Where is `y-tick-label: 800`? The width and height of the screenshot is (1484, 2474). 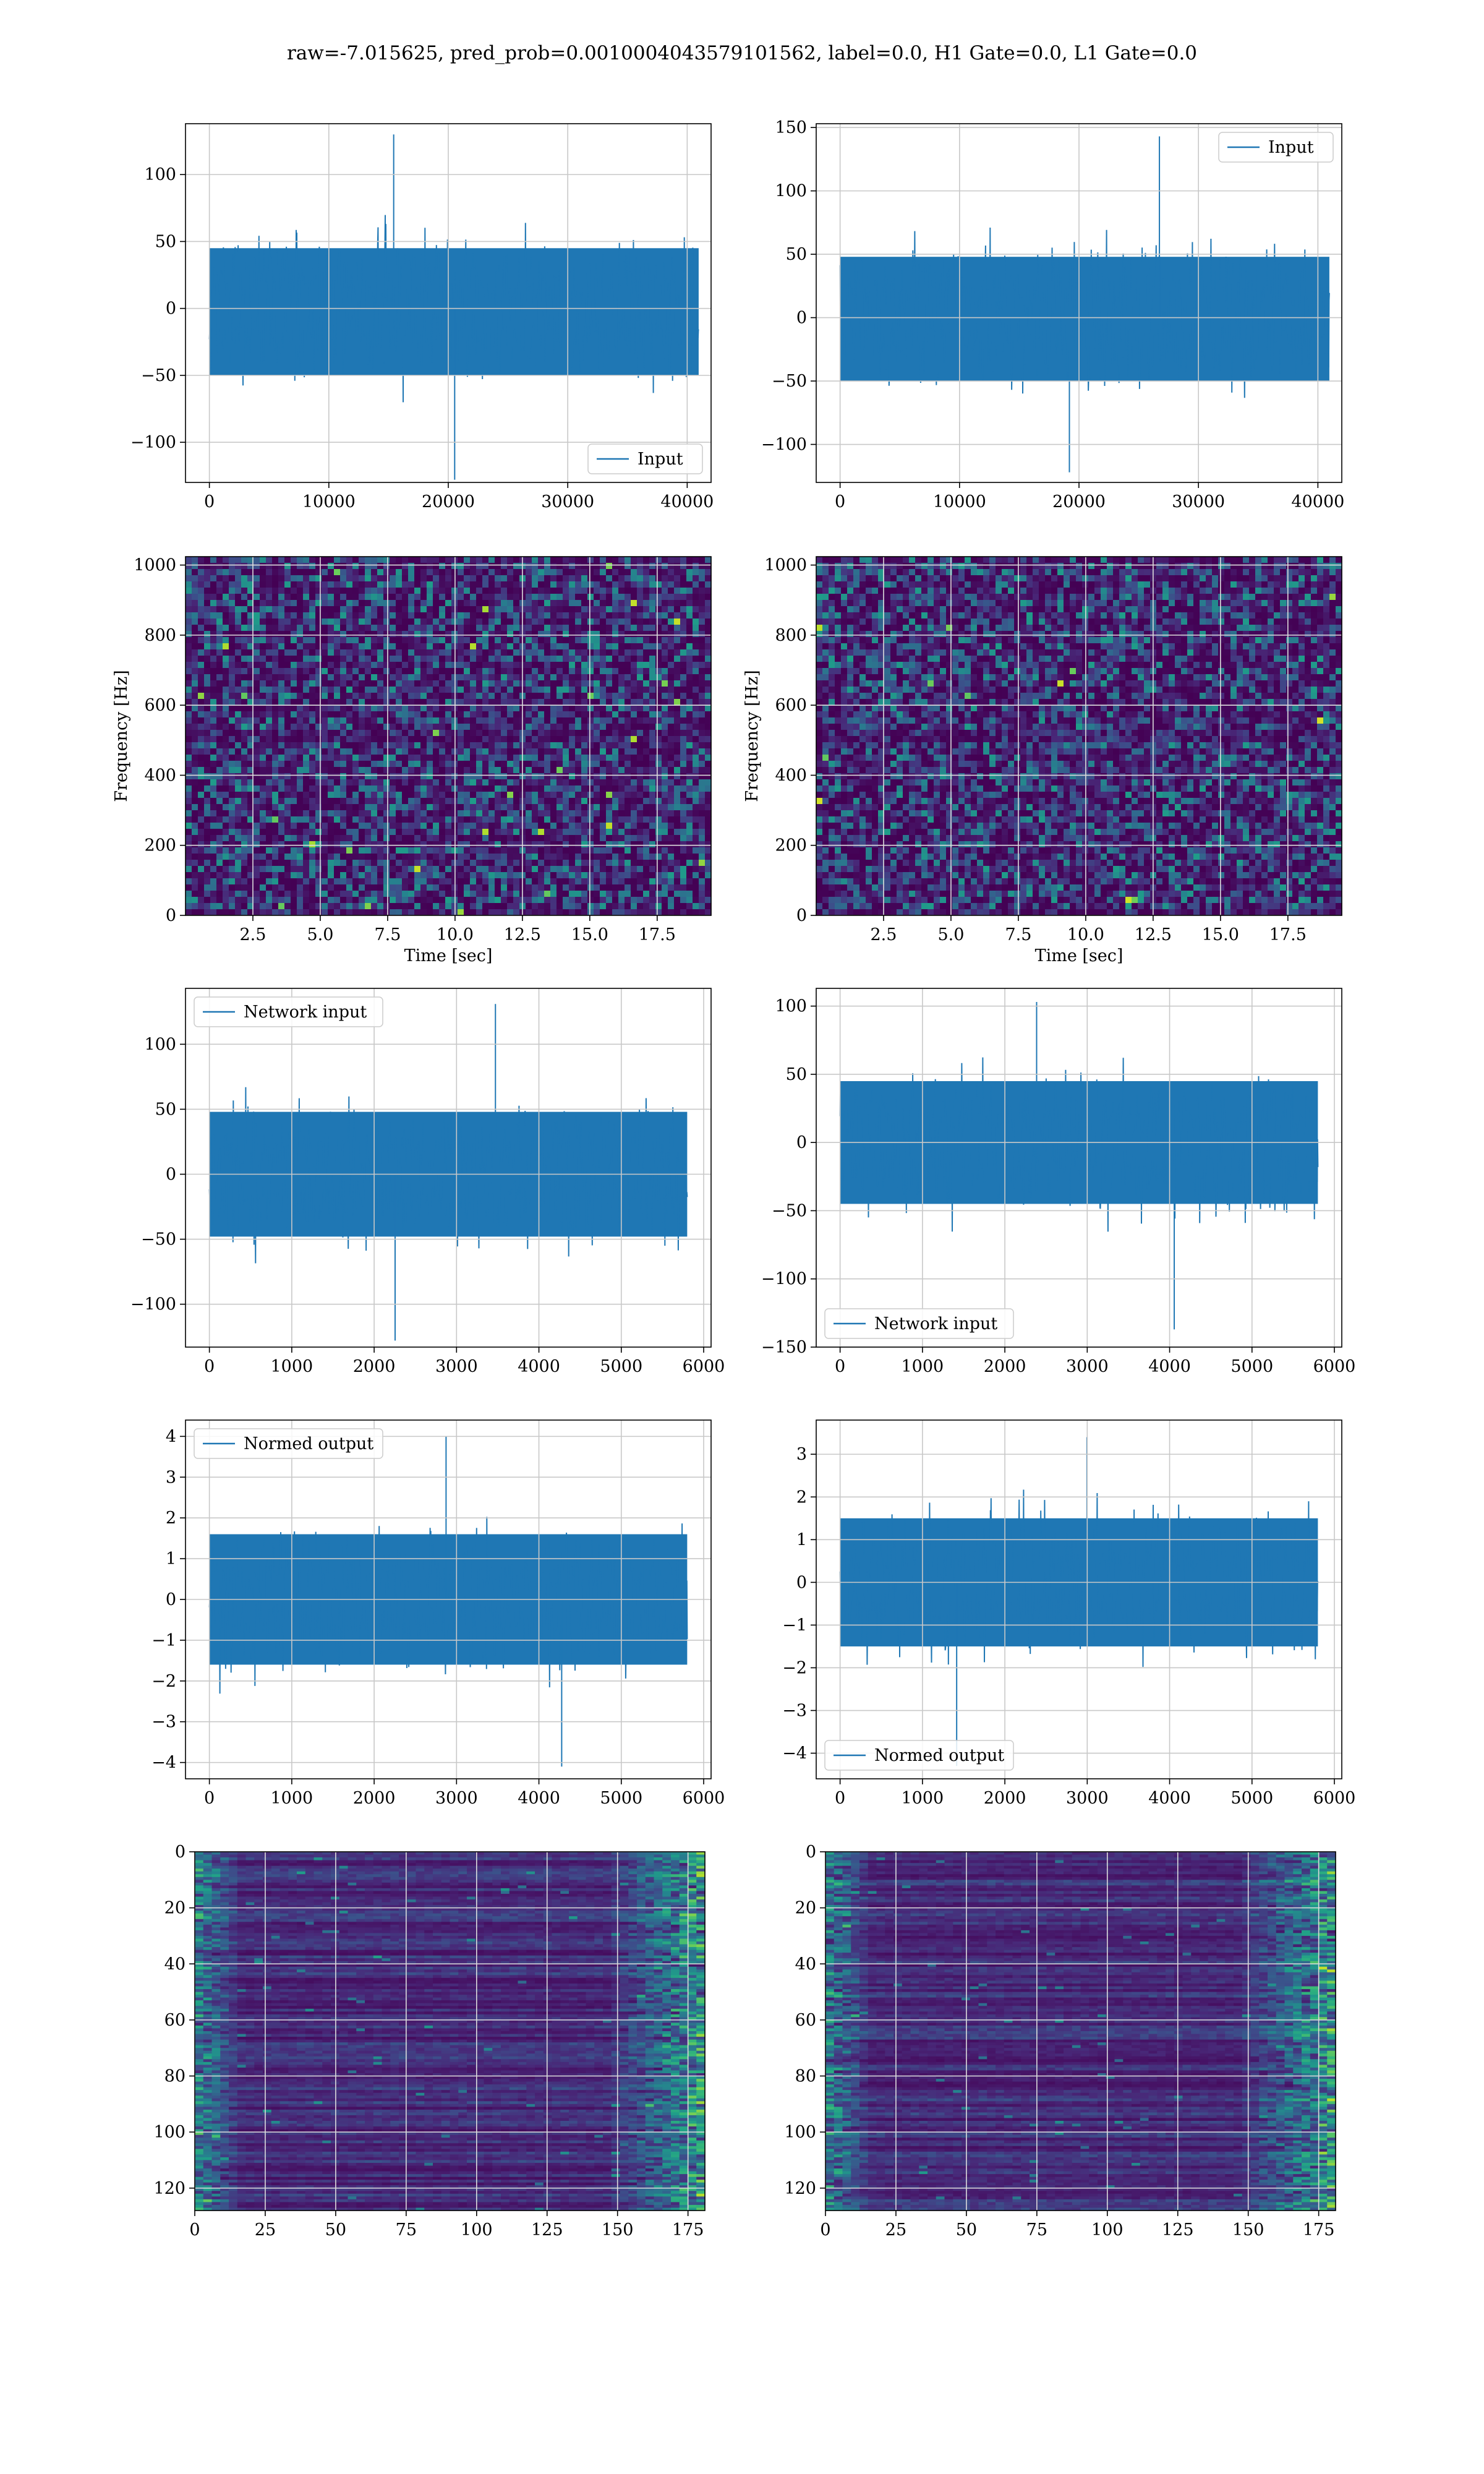 y-tick-label: 800 is located at coordinates (160, 636).